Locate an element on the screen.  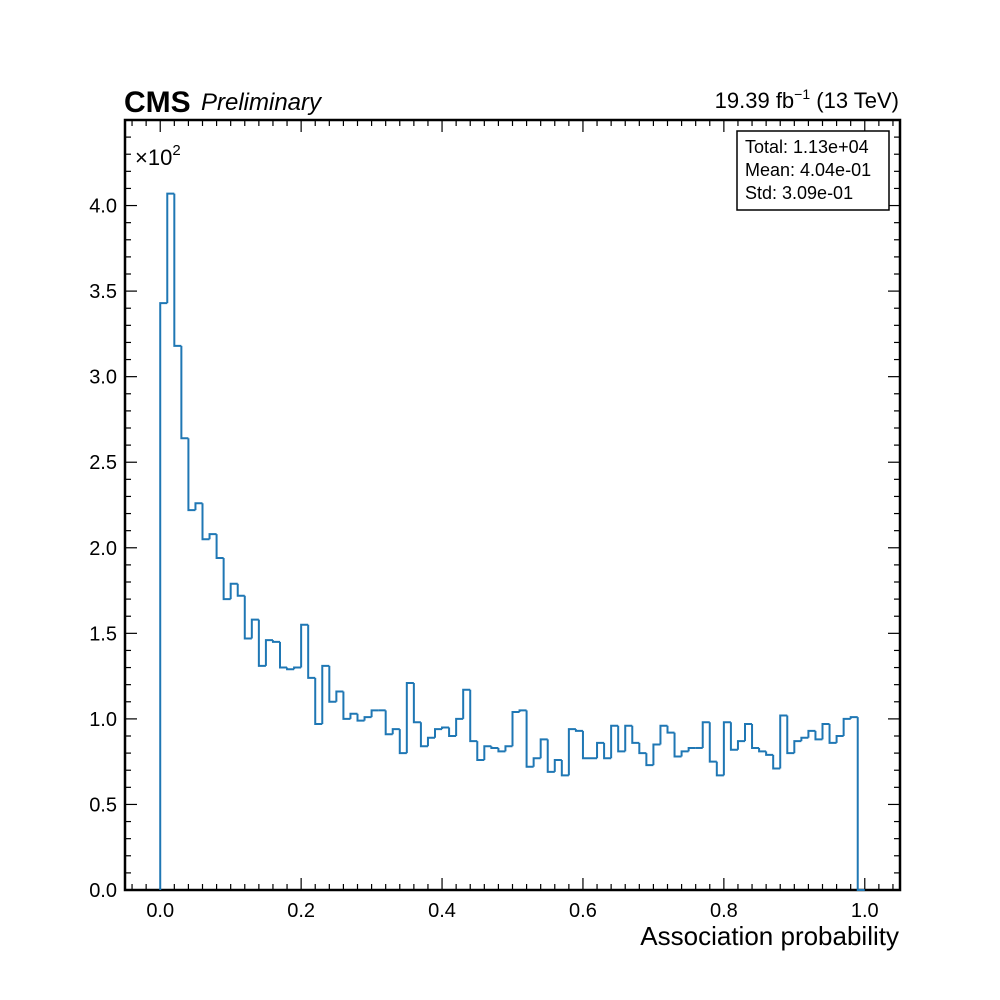
lumi-label: 19.39 fb−1 (13 TeV) is located at coordinates (807, 99).